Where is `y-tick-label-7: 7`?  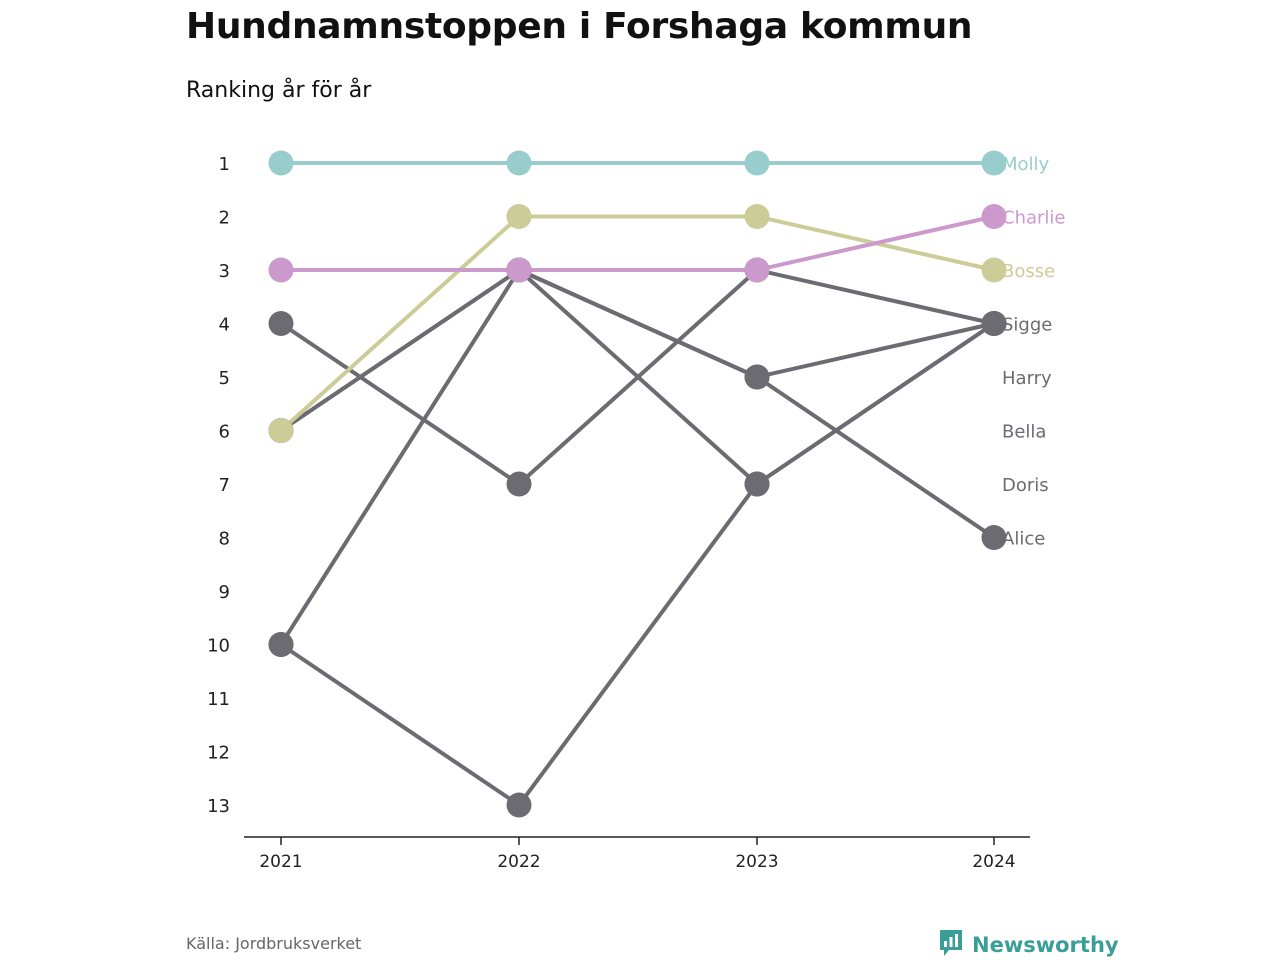 y-tick-label-7: 7 is located at coordinates (224, 485).